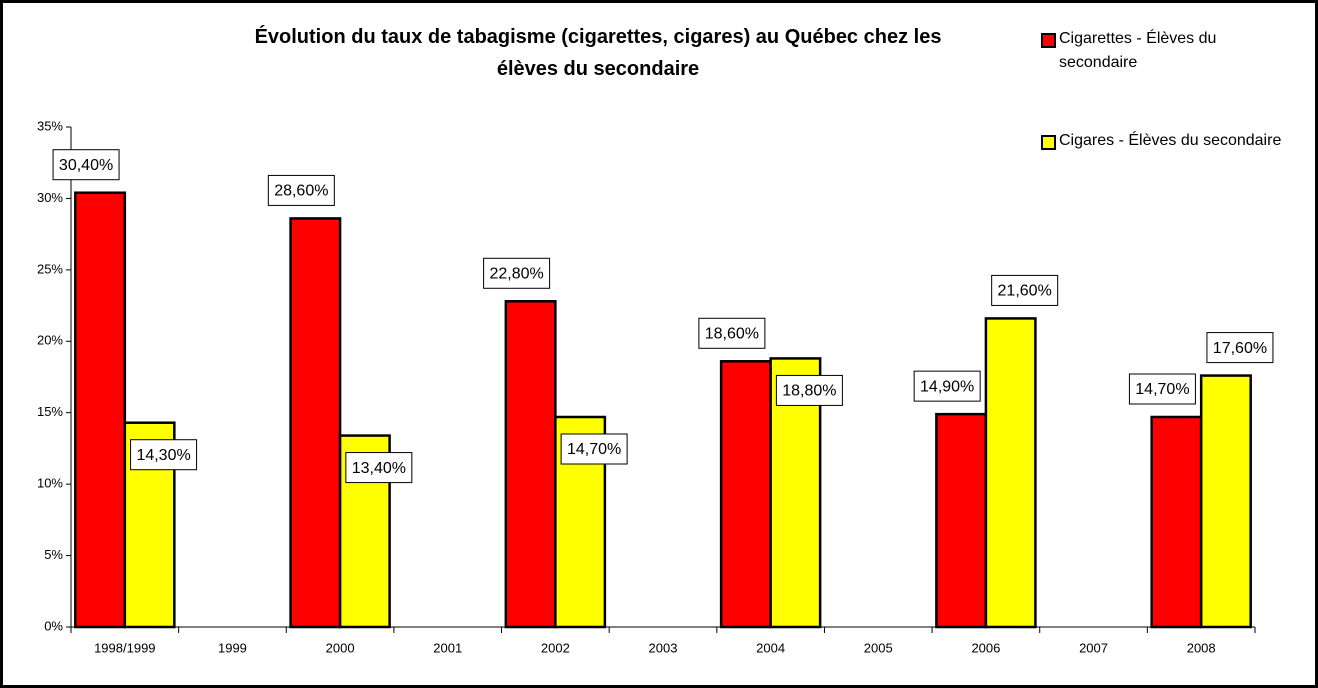 This screenshot has height=688, width=1318. I want to click on x-tick-label: 1998/1999, so click(124, 647).